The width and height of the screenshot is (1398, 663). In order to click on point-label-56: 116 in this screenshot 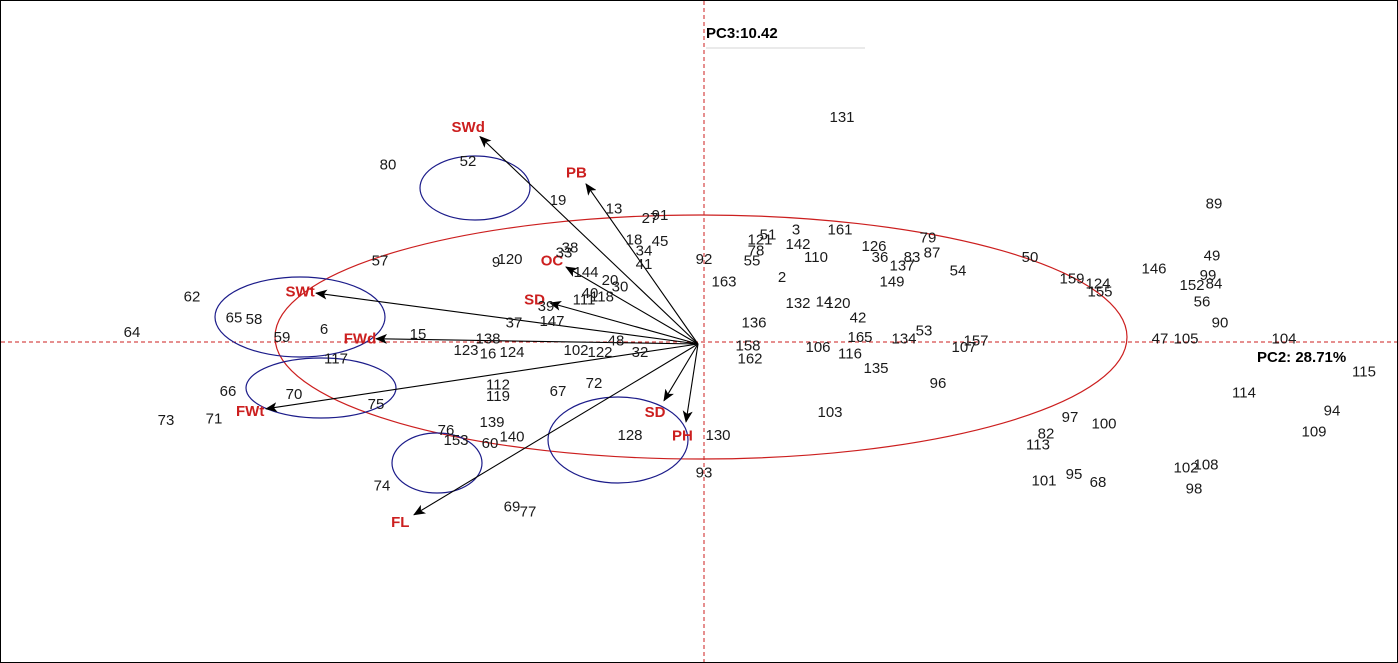, I will do `click(850, 353)`.